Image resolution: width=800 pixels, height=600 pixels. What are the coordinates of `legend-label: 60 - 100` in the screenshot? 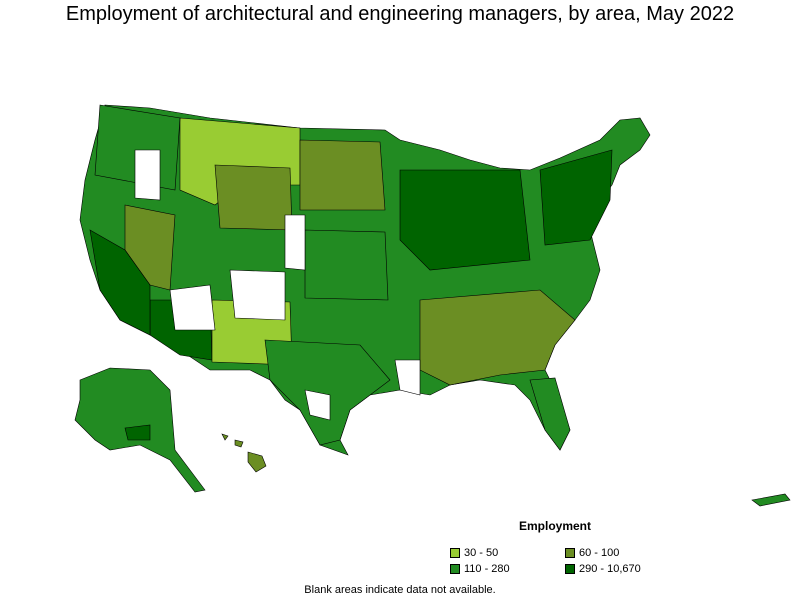 It's located at (599, 553).